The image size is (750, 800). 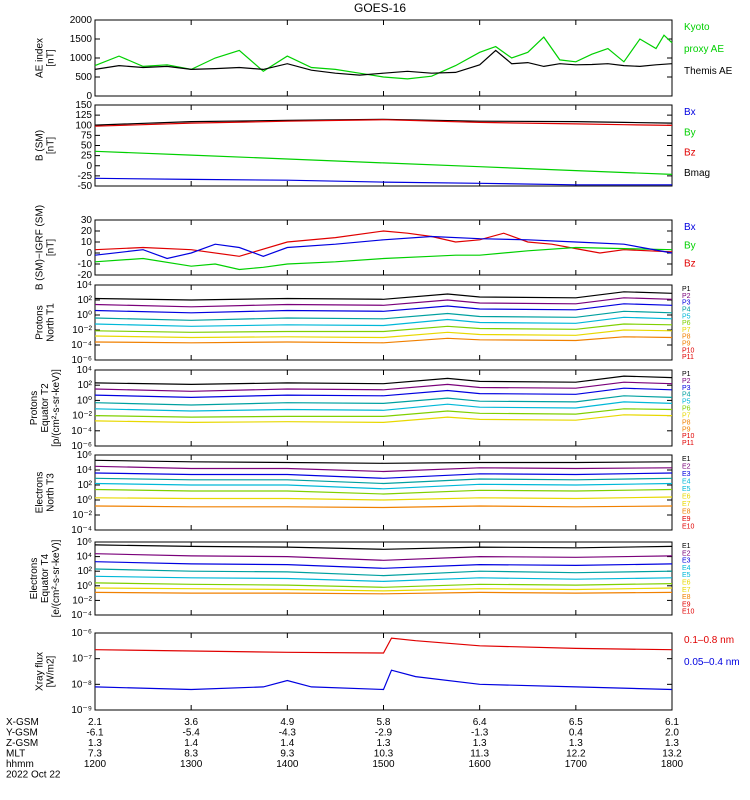 What do you see at coordinates (85, 275) in the screenshot?
I see `y-tick-label: -20` at bounding box center [85, 275].